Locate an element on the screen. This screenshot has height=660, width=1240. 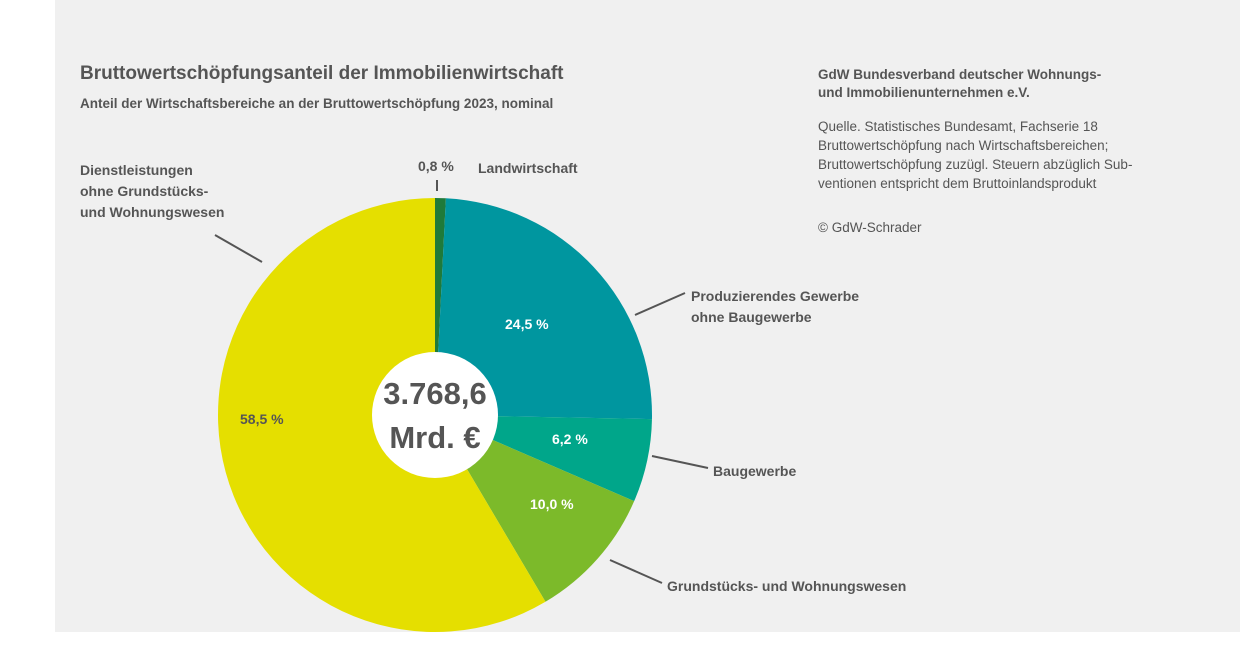
value-label: 58,5 % is located at coordinates (262, 419).